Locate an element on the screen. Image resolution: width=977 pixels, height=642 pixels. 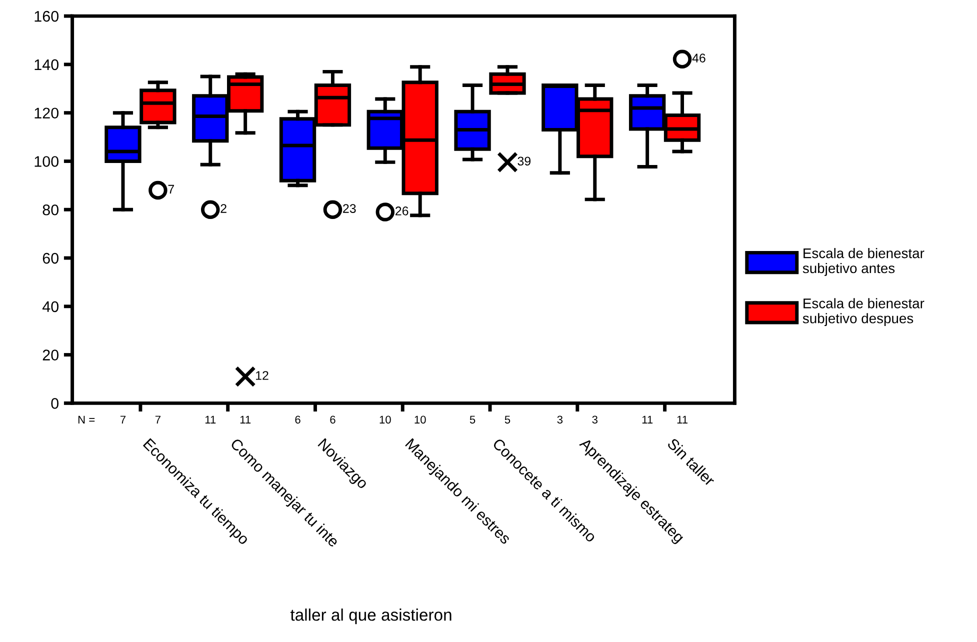
y-tick-label: 0 is located at coordinates (55, 403).